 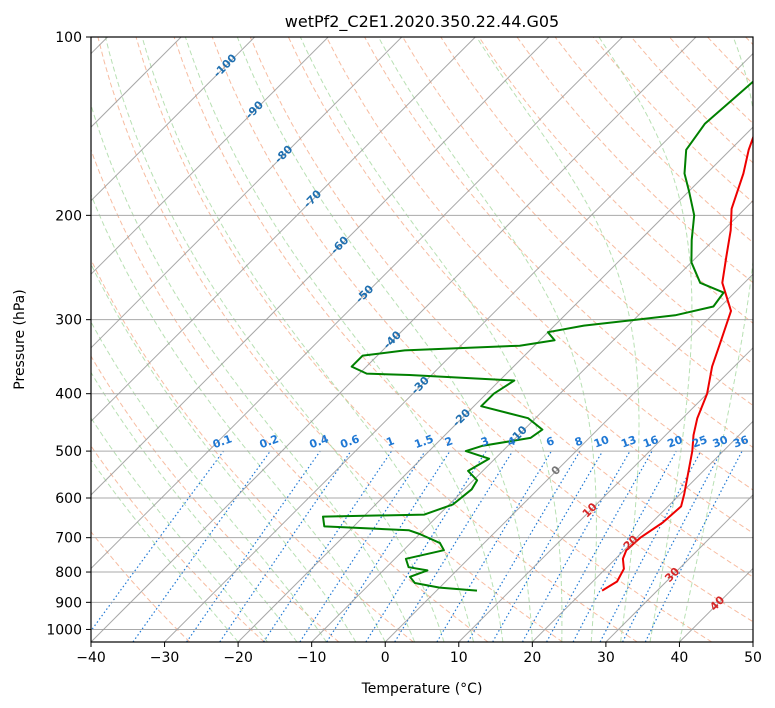 I want to click on mixing-ratio-labels: 0.1 0.2 0.4 0.6 1 1.5 2 3 4 6 8 10 13 16 20 25 30 36, so click(x=481, y=441).